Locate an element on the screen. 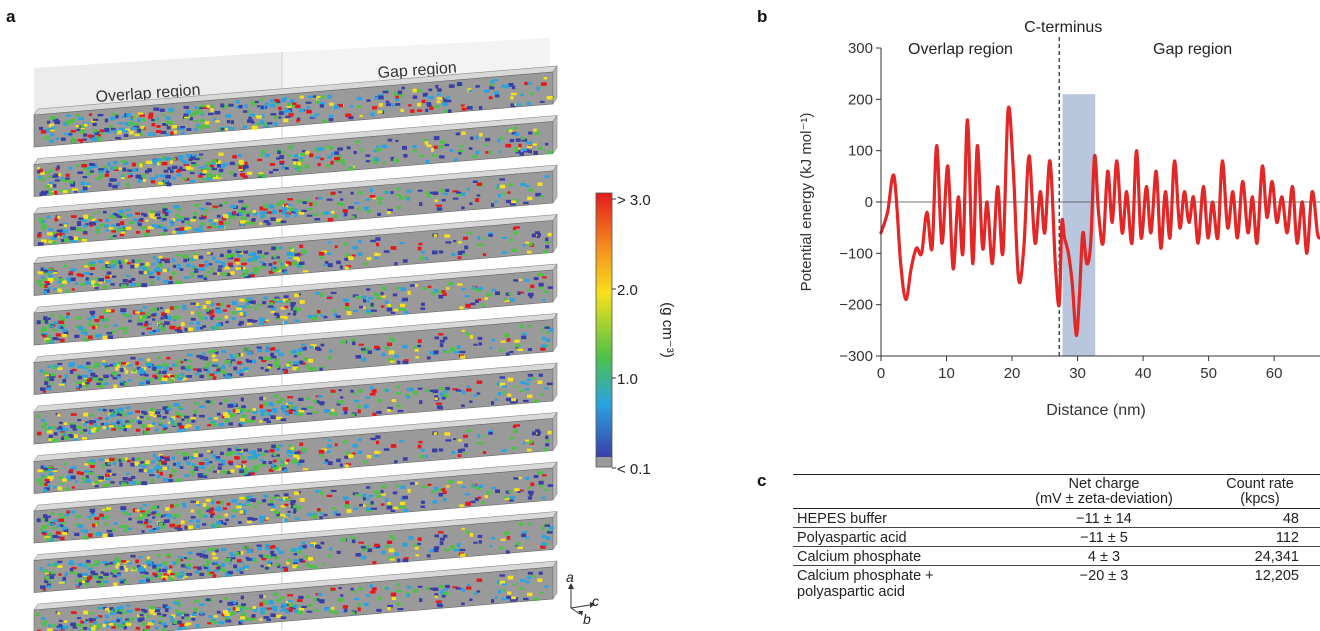 The width and height of the screenshot is (1320, 631). x-axis-label: Distance (nm) is located at coordinates (1096, 410).